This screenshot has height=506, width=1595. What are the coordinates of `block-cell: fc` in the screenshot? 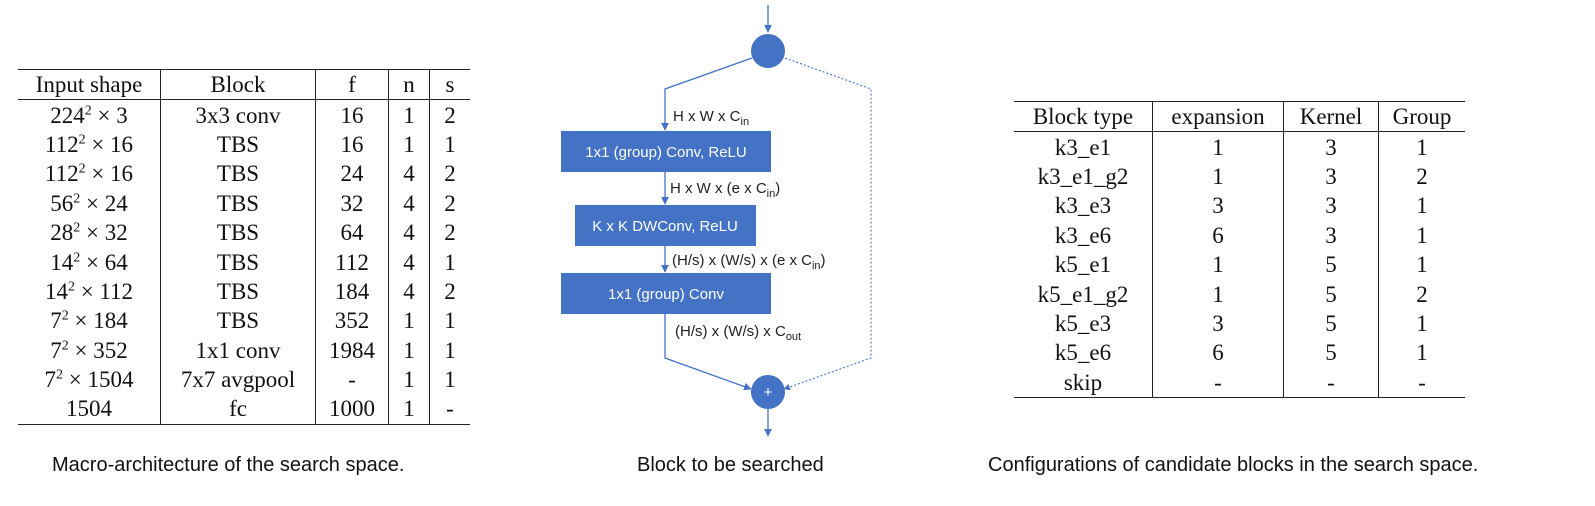 It's located at (238, 409).